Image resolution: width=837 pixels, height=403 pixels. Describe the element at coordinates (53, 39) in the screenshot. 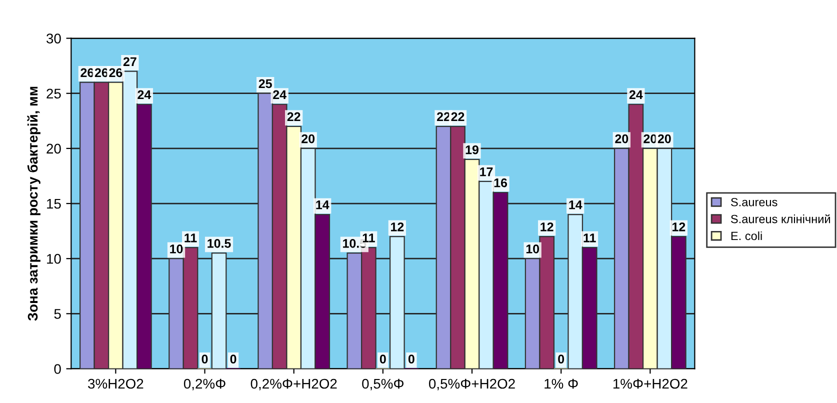

I see `y-tick-label: 30` at that location.